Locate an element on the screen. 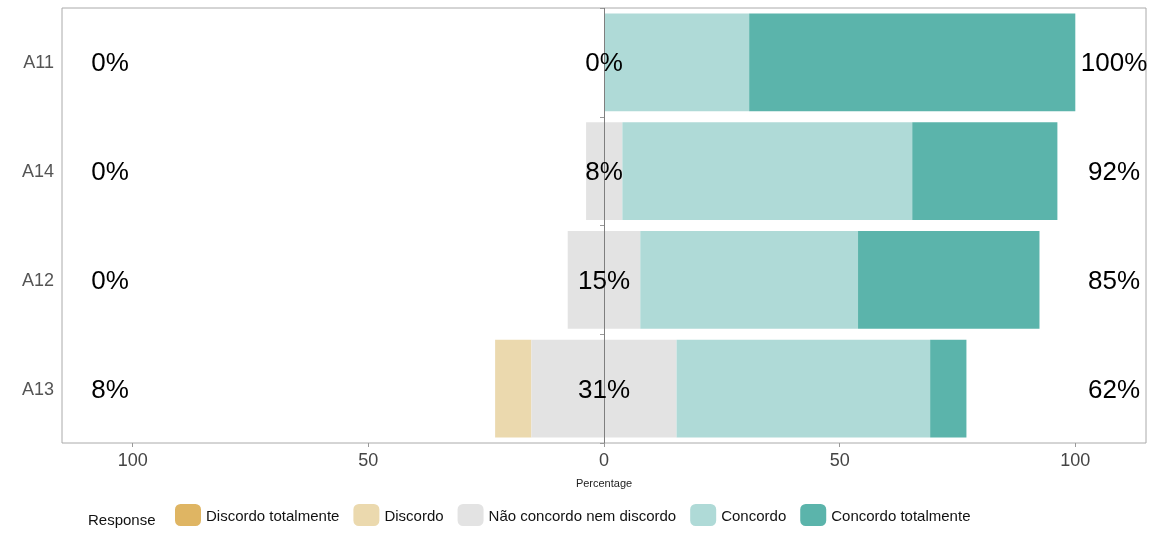 This screenshot has height=533, width=1156. legend-label: Não concordo nem discordo is located at coordinates (582, 515).